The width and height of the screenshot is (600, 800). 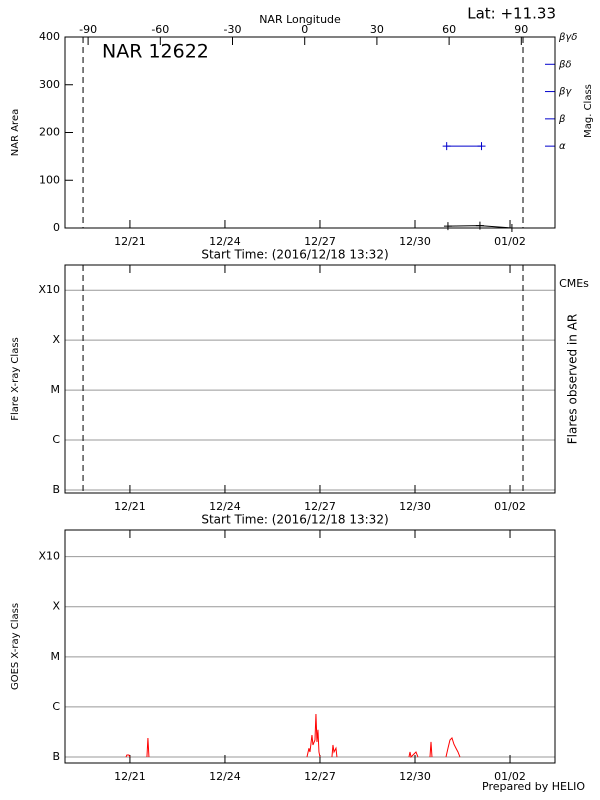 I want to click on y-tick-label: 100, so click(x=49, y=179).